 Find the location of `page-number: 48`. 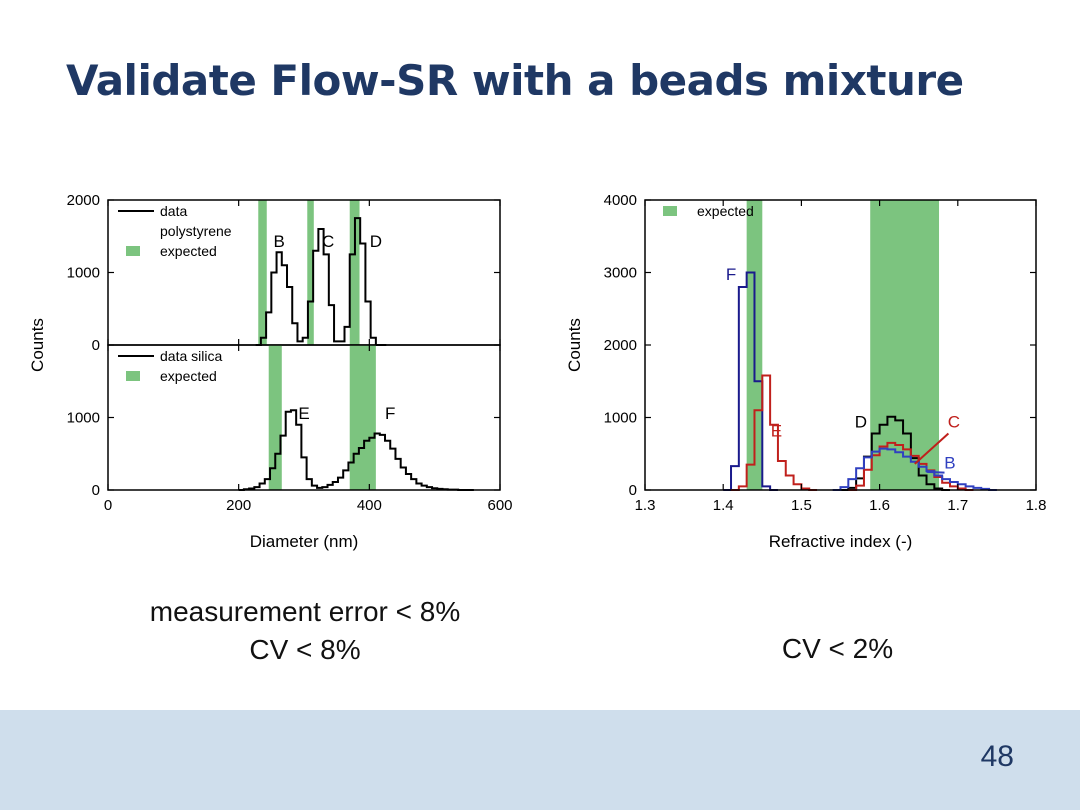

page-number: 48 is located at coordinates (997, 756).